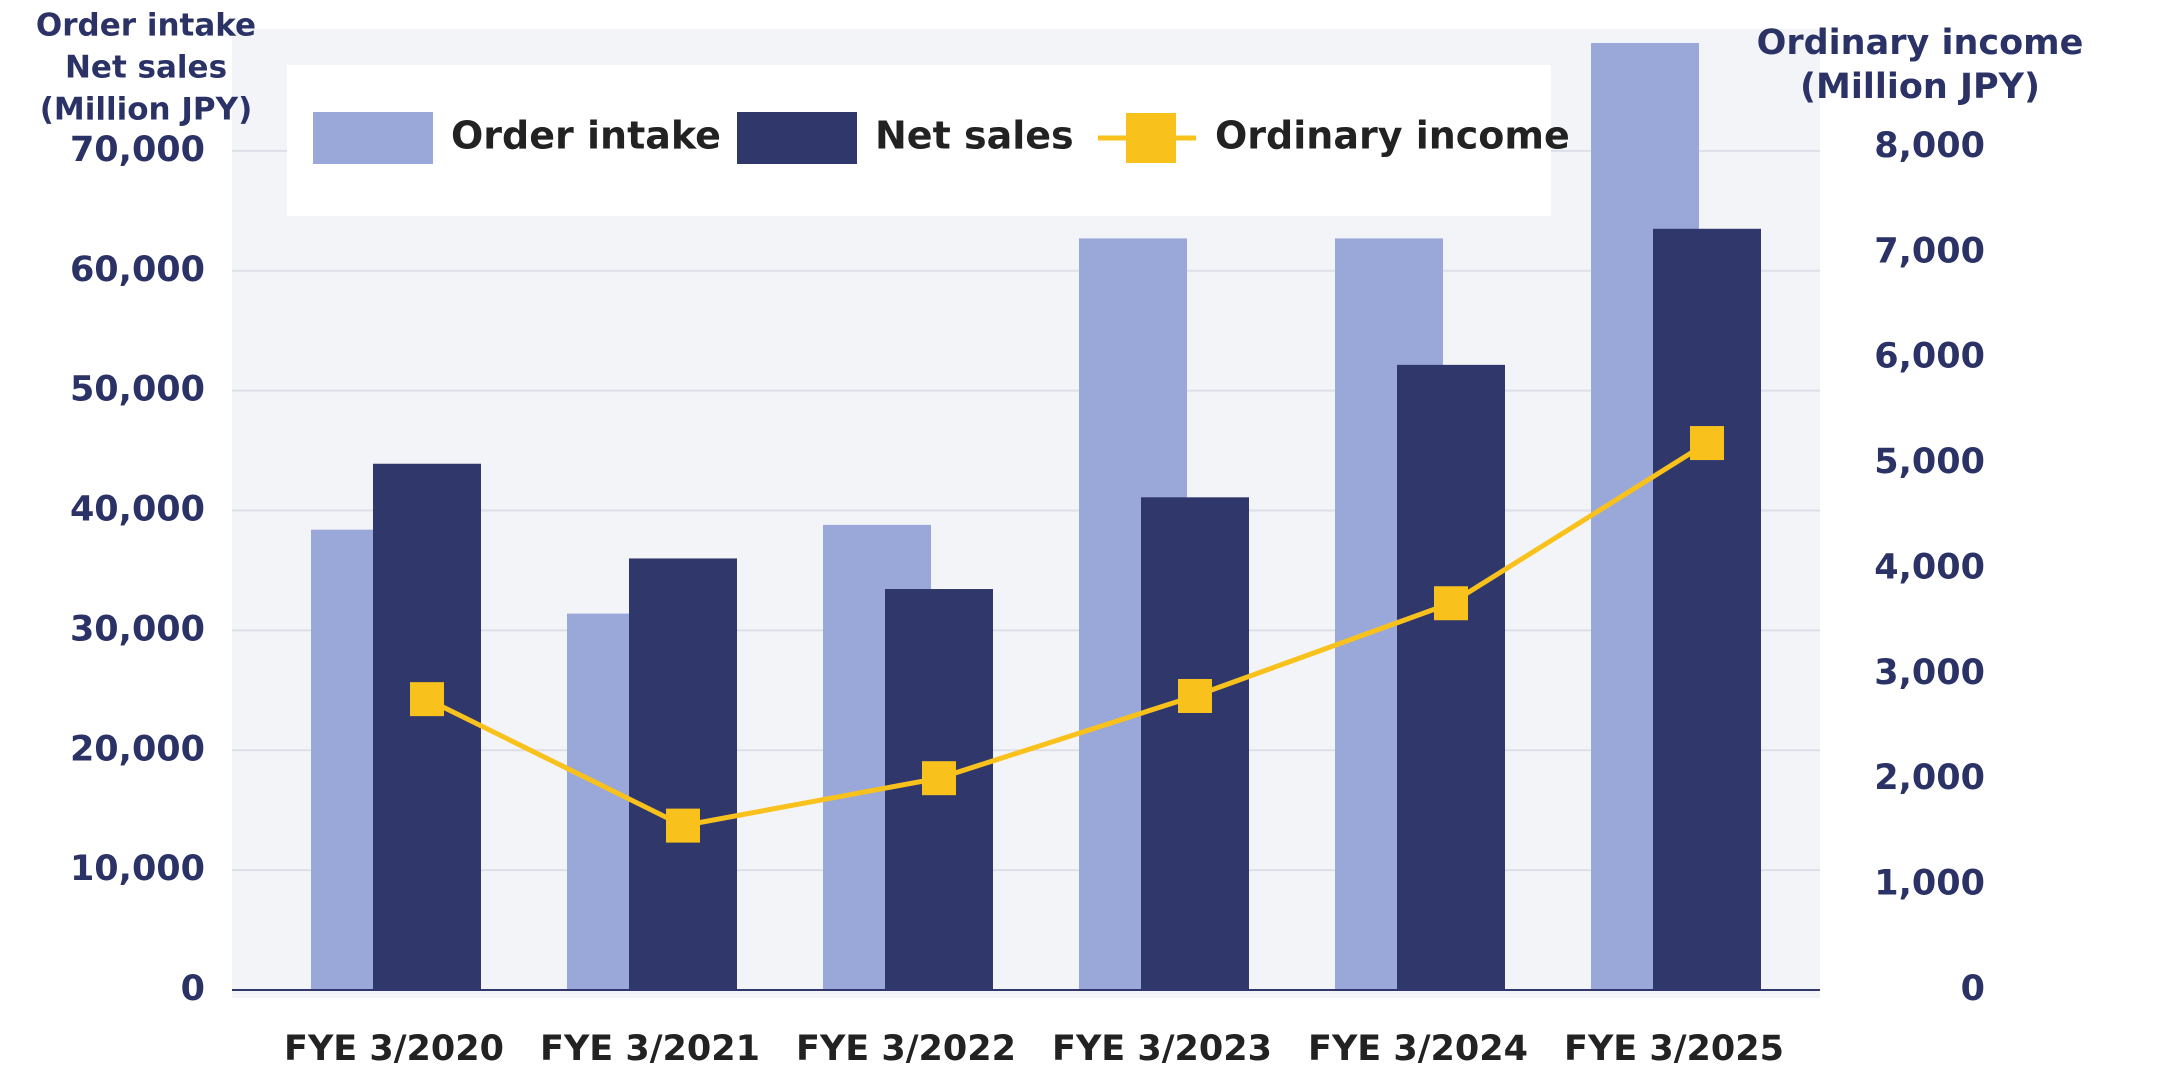  What do you see at coordinates (906, 1049) in the screenshot?
I see `x-tick-label: FYE 3/2022` at bounding box center [906, 1049].